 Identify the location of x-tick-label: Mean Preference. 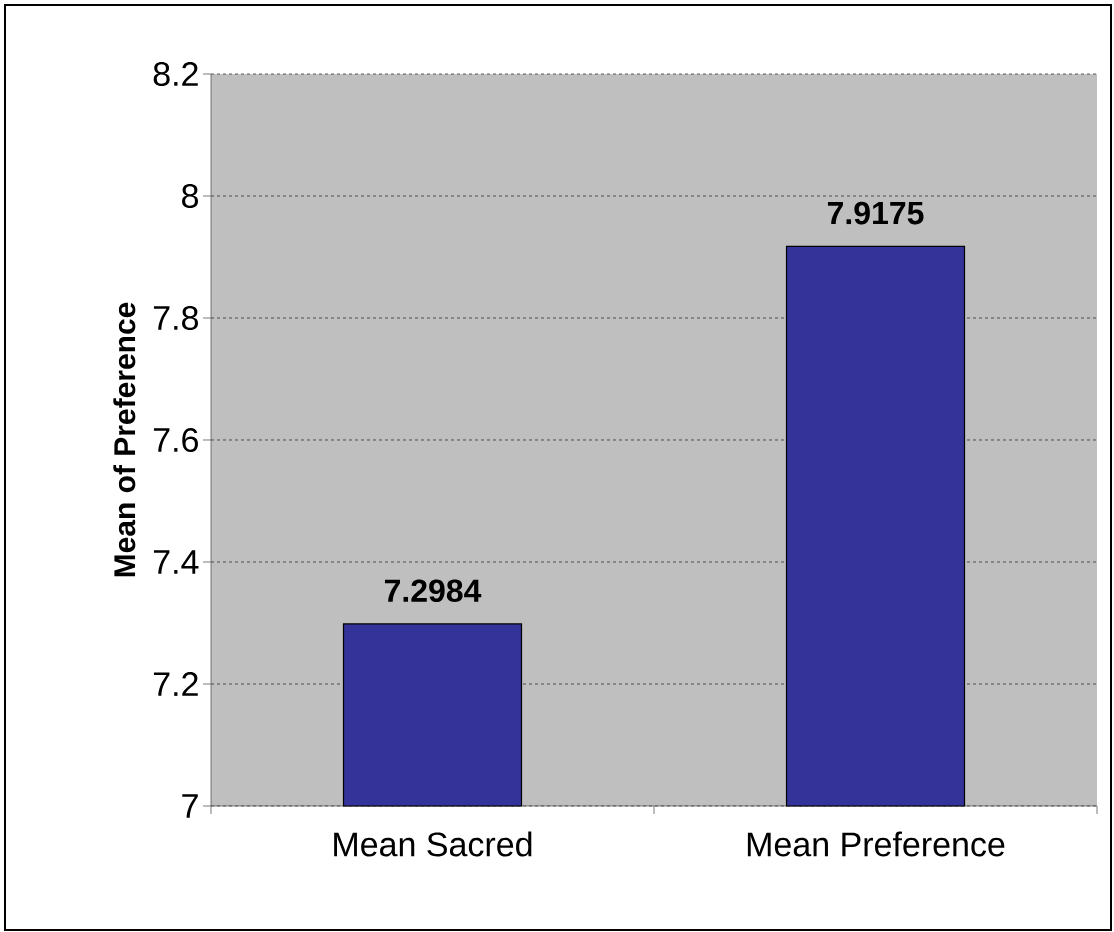
(876, 844).